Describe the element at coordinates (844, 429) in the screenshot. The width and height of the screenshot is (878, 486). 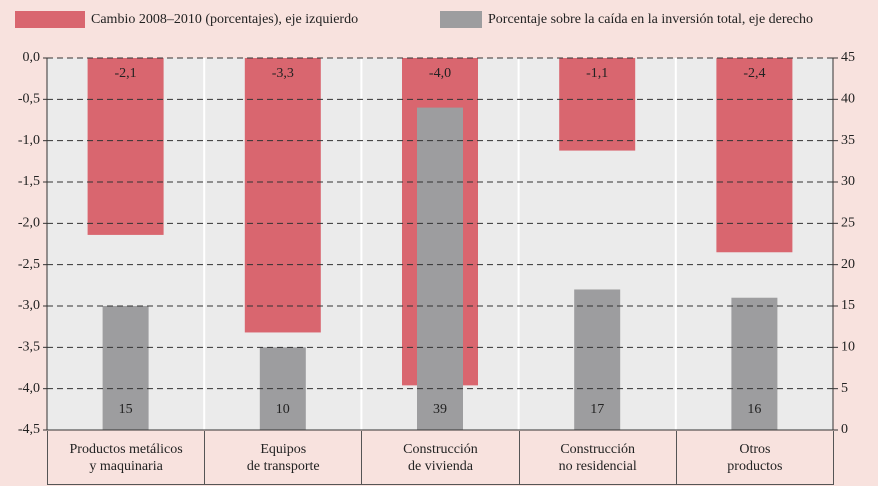
I see `y2-tick-label: 0` at that location.